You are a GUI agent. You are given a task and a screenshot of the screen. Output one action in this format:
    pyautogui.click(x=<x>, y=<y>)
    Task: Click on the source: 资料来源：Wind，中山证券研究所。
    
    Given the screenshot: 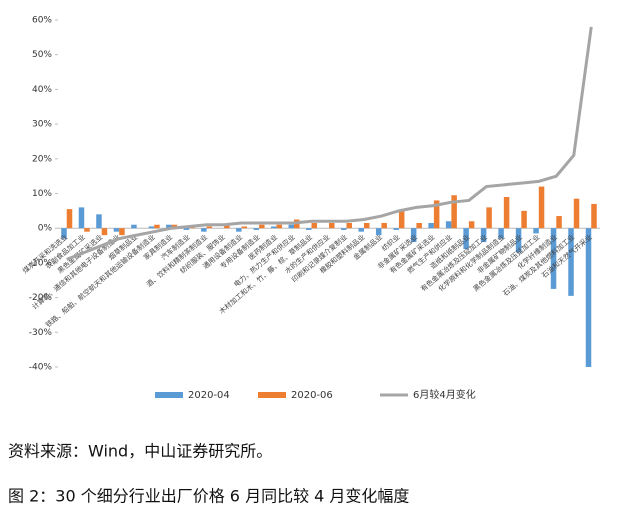 What is the action you would take?
    pyautogui.click(x=140, y=451)
    